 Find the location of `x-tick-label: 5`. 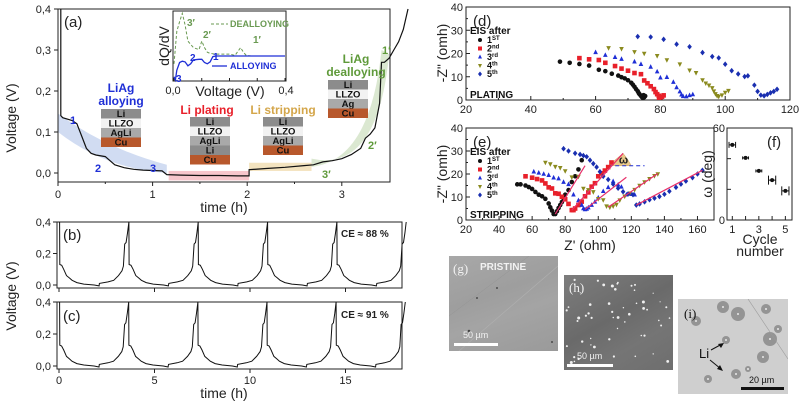

x-tick-label: 5 is located at coordinates (785, 230).